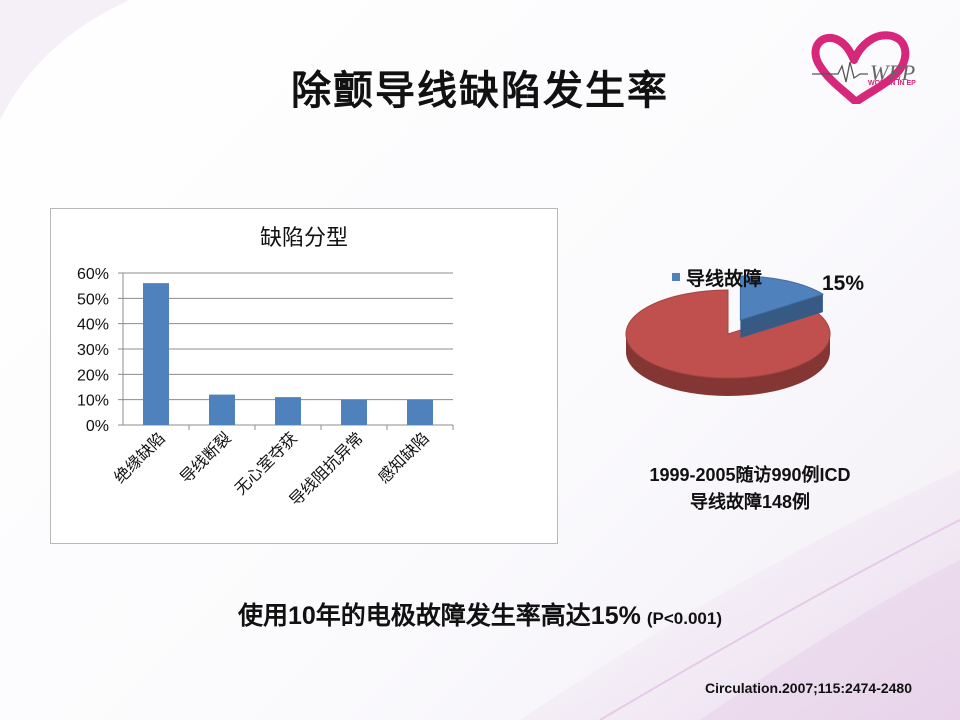  Describe the element at coordinates (863, 67) in the screenshot. I see `women-in-ep-logo: WEP` at that location.